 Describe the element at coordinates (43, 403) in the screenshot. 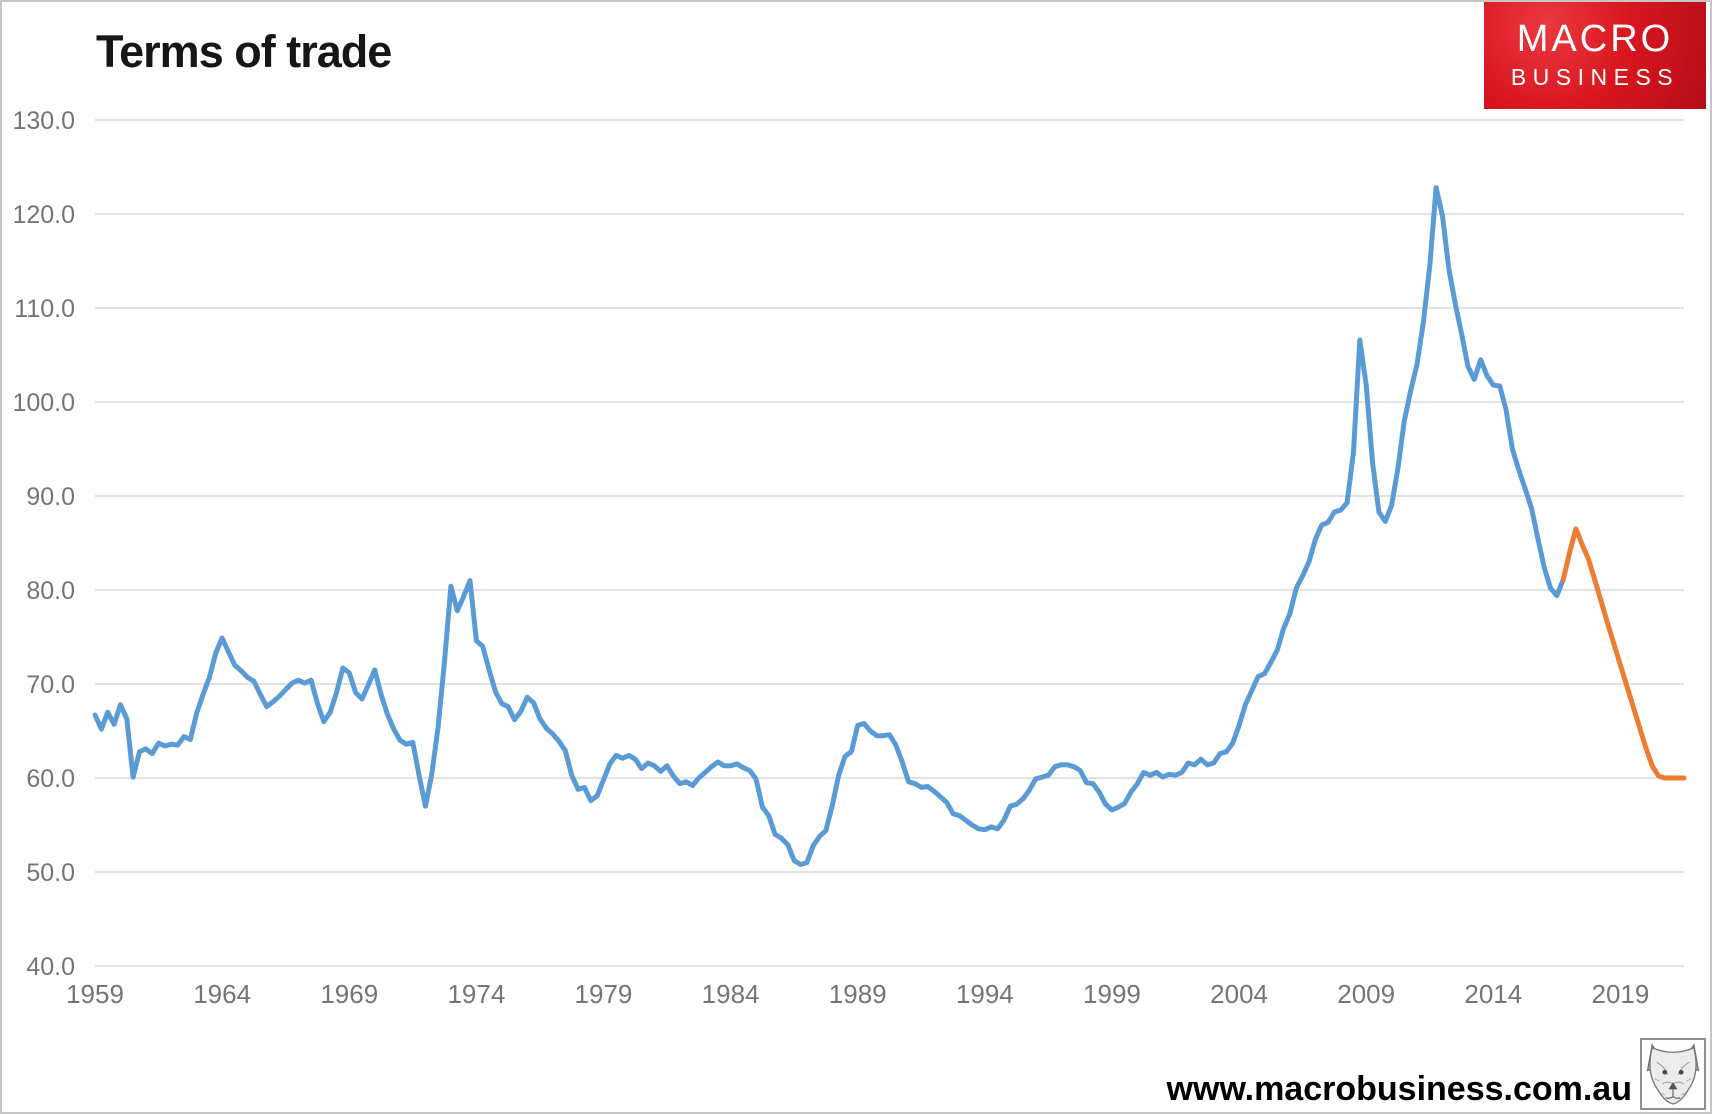

I see `y-tick-label-100: 100.0` at that location.